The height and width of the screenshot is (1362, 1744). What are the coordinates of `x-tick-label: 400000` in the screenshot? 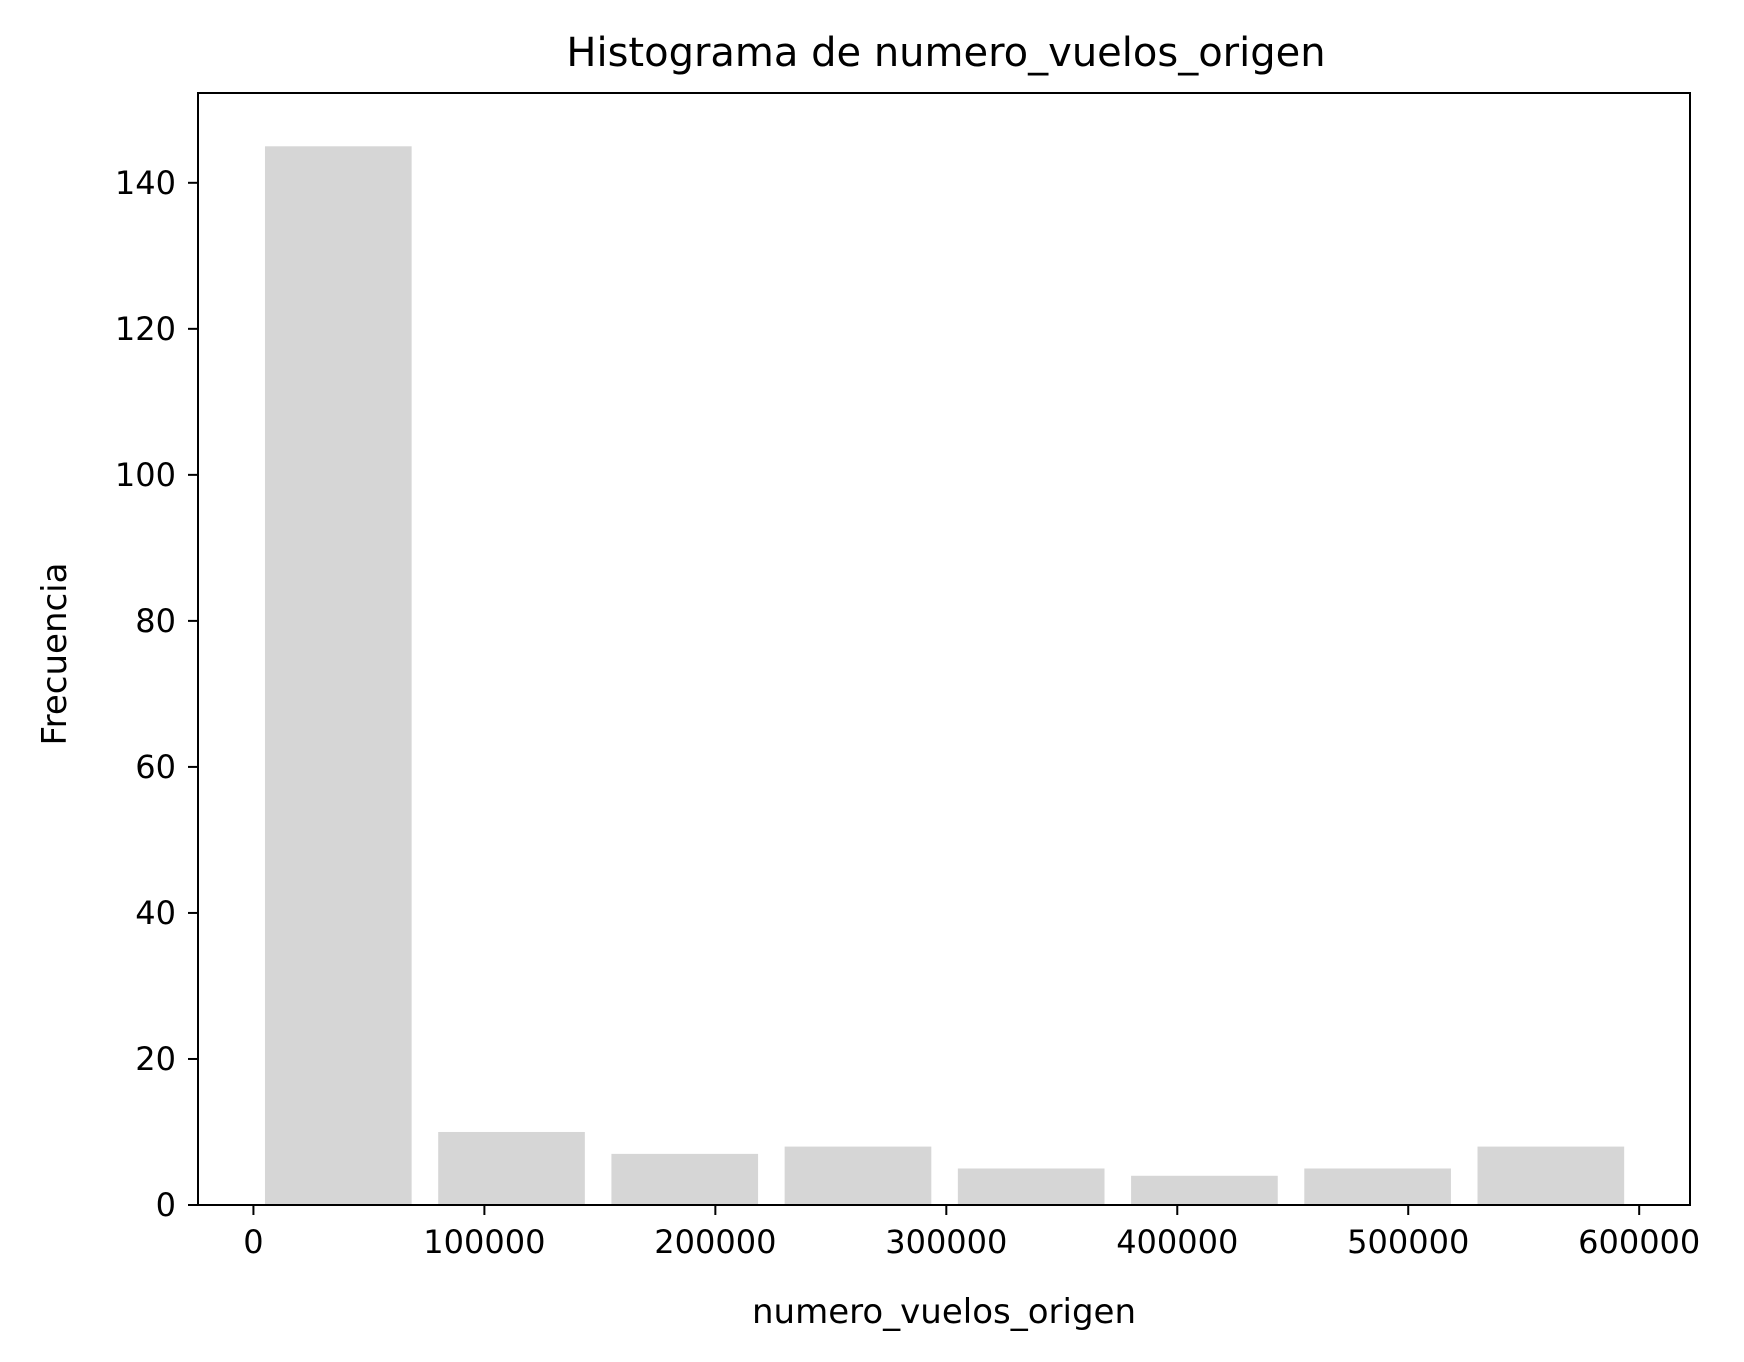 It's located at (1177, 1242).